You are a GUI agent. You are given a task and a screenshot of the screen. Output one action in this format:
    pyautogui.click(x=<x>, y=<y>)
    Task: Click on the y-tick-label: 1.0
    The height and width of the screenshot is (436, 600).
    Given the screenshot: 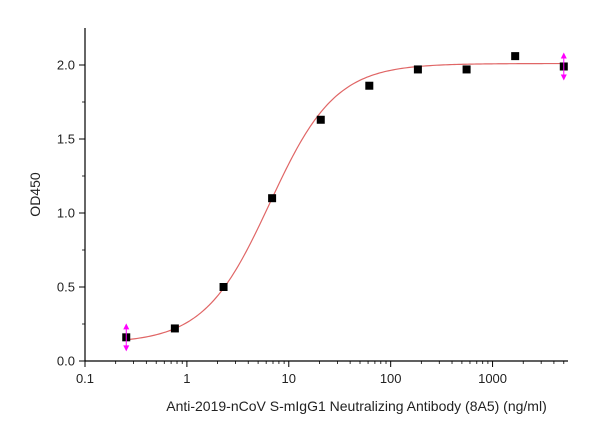 What is the action you would take?
    pyautogui.click(x=66, y=213)
    